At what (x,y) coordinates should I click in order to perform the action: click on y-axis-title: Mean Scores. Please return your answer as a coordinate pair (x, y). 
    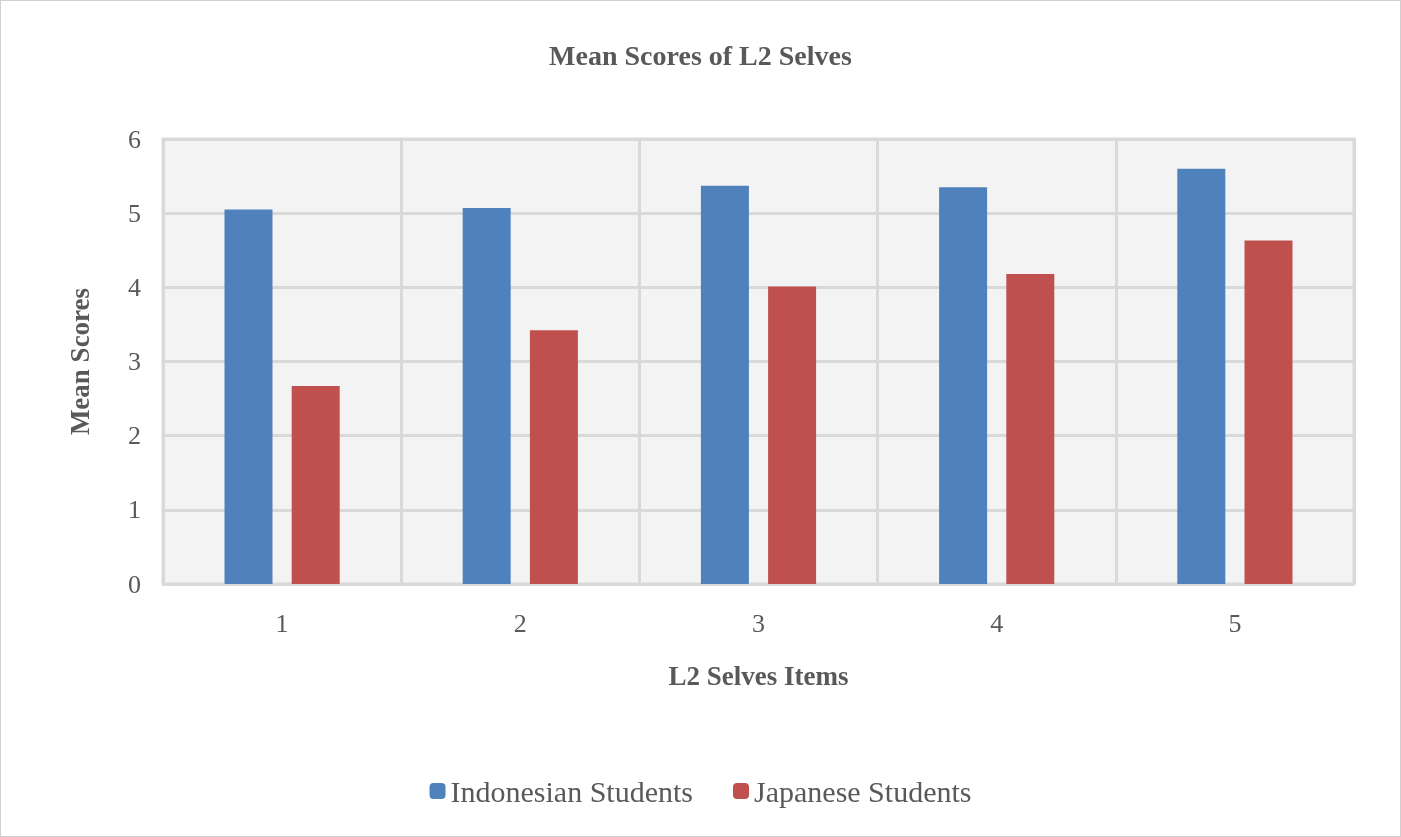
    Looking at the image, I should click on (79, 361).